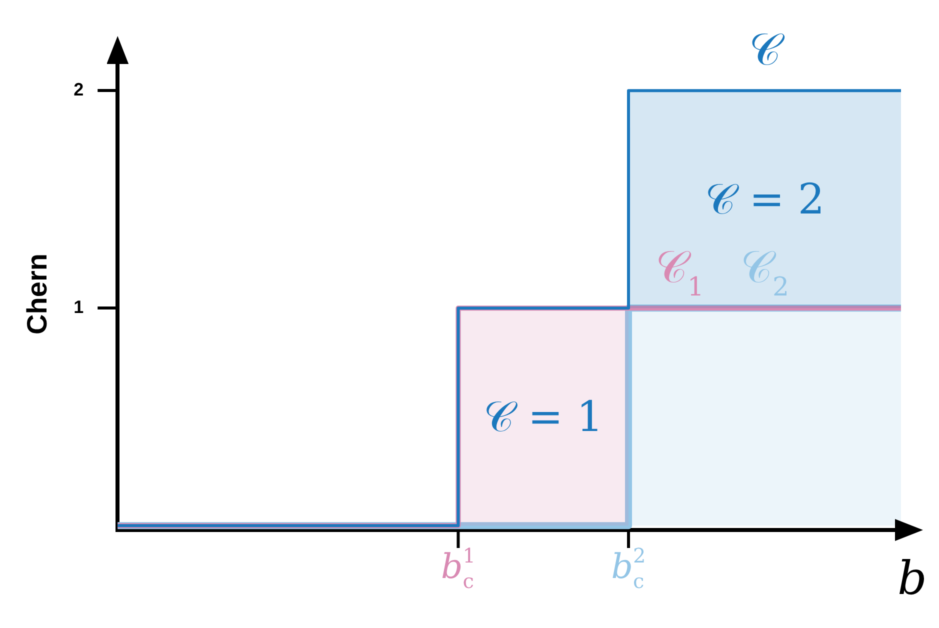 This screenshot has width=939, height=628. Describe the element at coordinates (544, 416) in the screenshot. I see `annotation: 𝒞 = 1` at that location.